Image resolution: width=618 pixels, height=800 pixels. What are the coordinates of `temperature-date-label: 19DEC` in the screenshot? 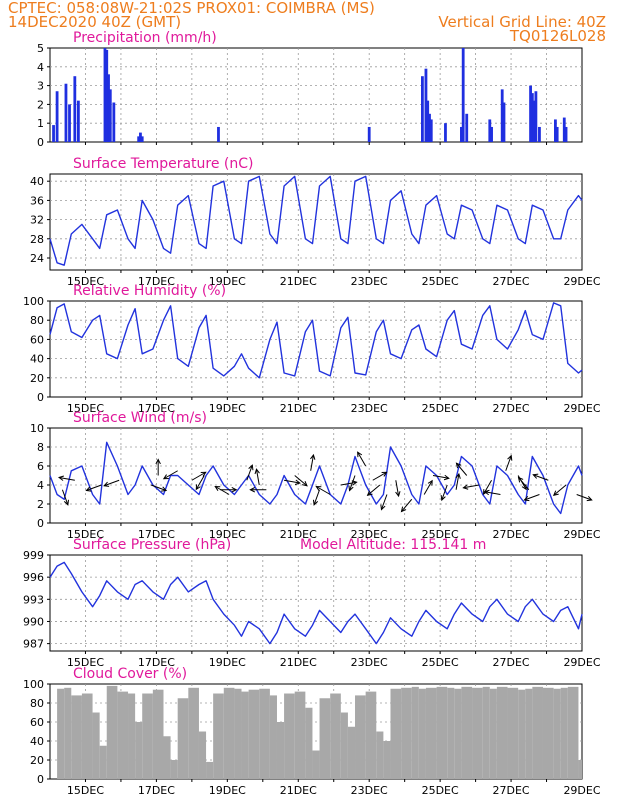 It's located at (227, 281).